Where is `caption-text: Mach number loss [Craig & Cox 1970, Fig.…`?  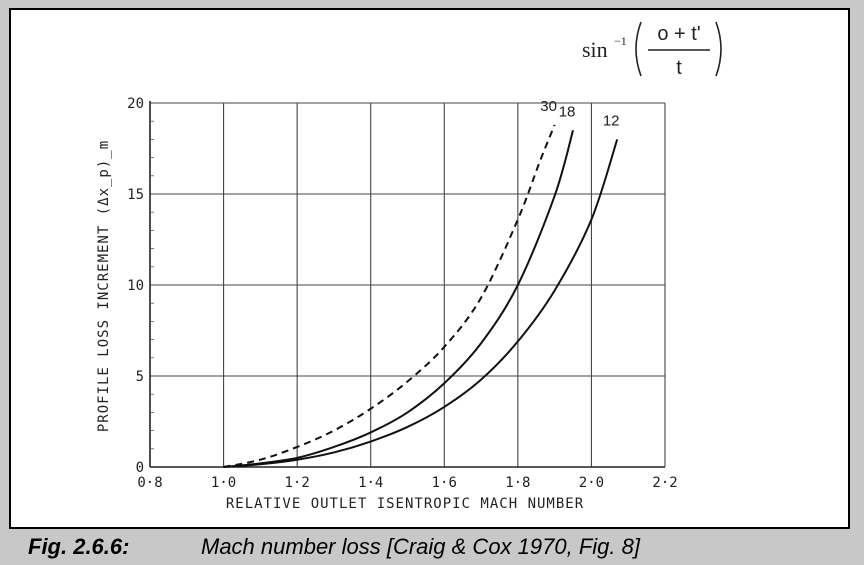 caption-text: Mach number loss [Craig & Cox 1970, Fig.… is located at coordinates (420, 546).